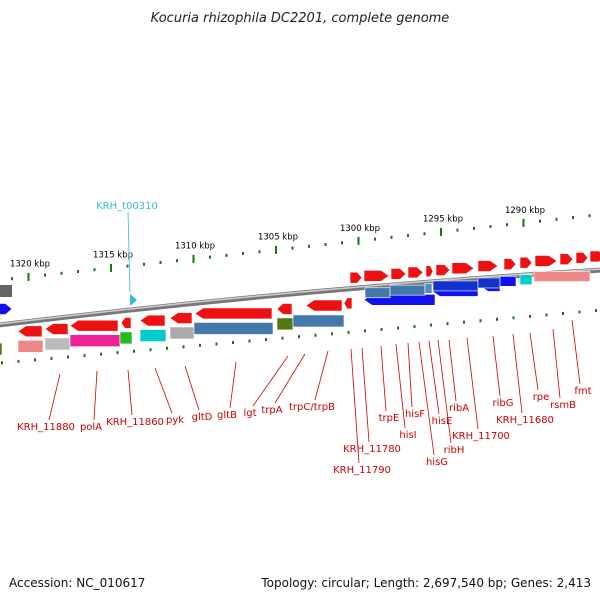 The width and height of the screenshot is (600, 600). I want to click on genome-backbone, so click(300, 297).